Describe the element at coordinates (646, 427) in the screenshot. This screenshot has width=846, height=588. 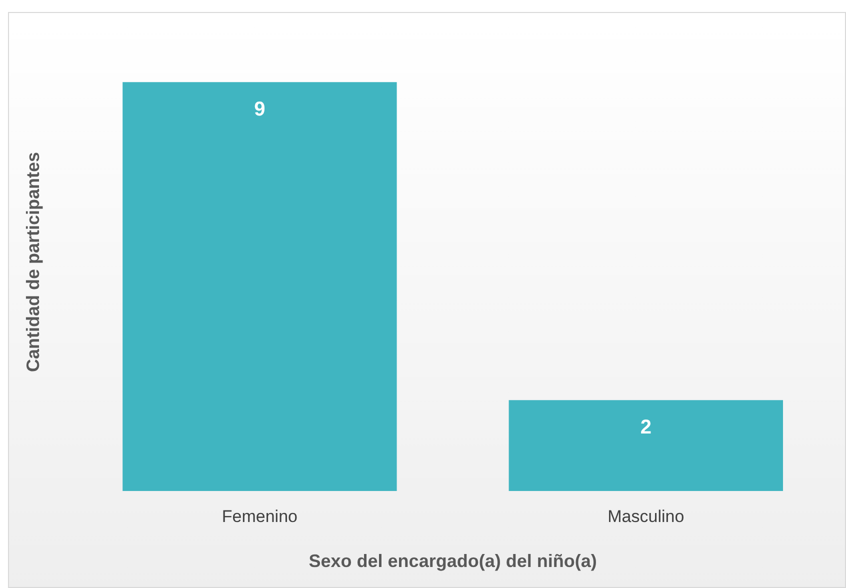
I see `data-label: 2` at that location.